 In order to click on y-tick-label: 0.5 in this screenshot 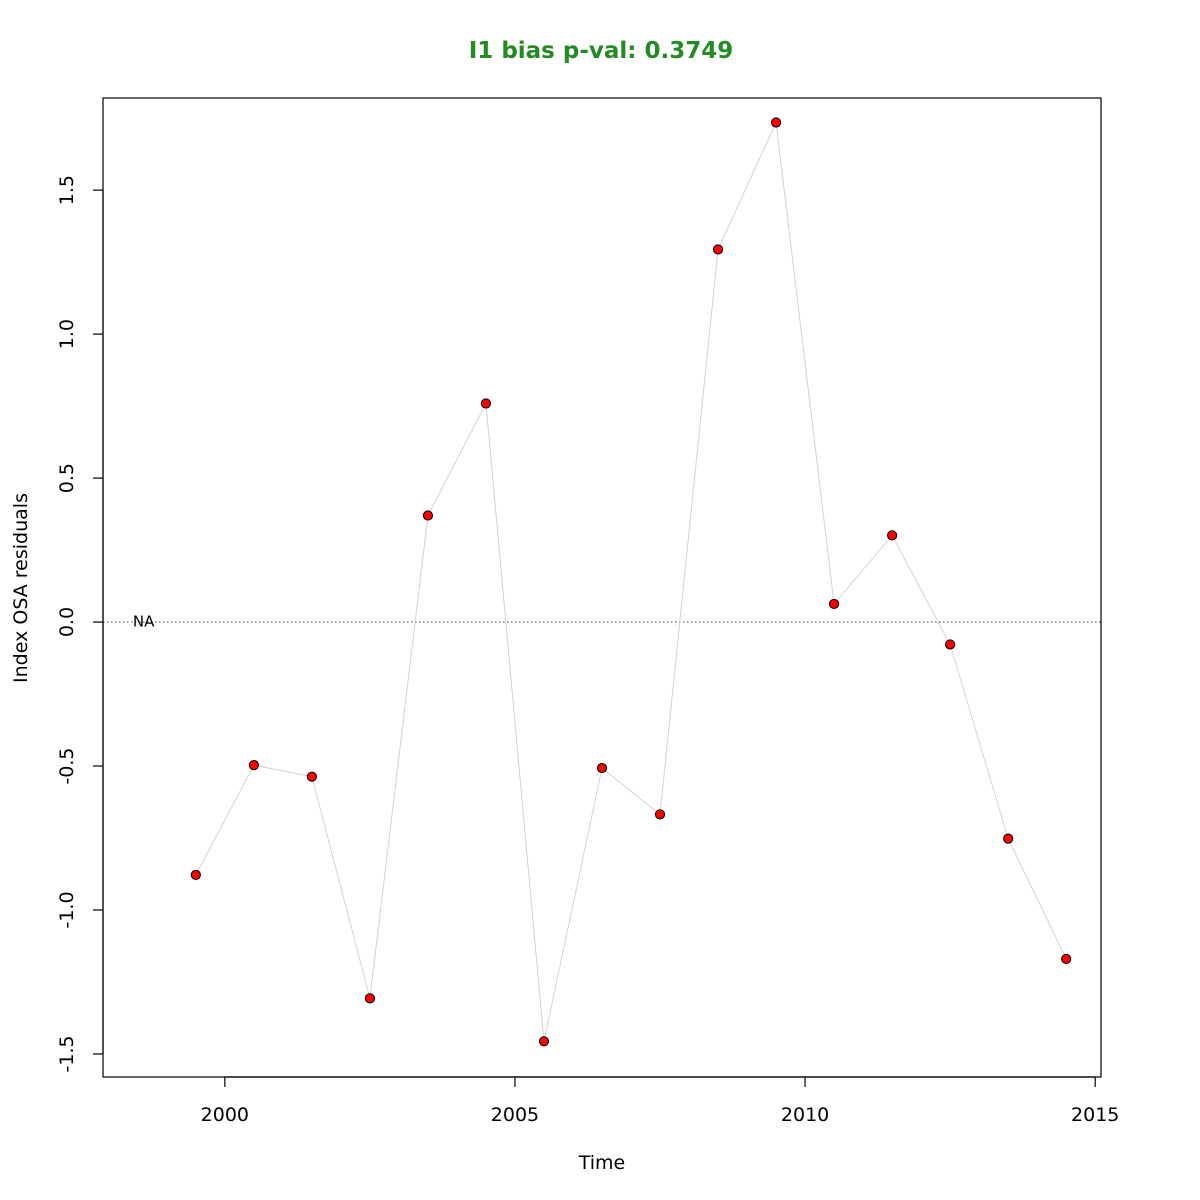, I will do `click(67, 478)`.